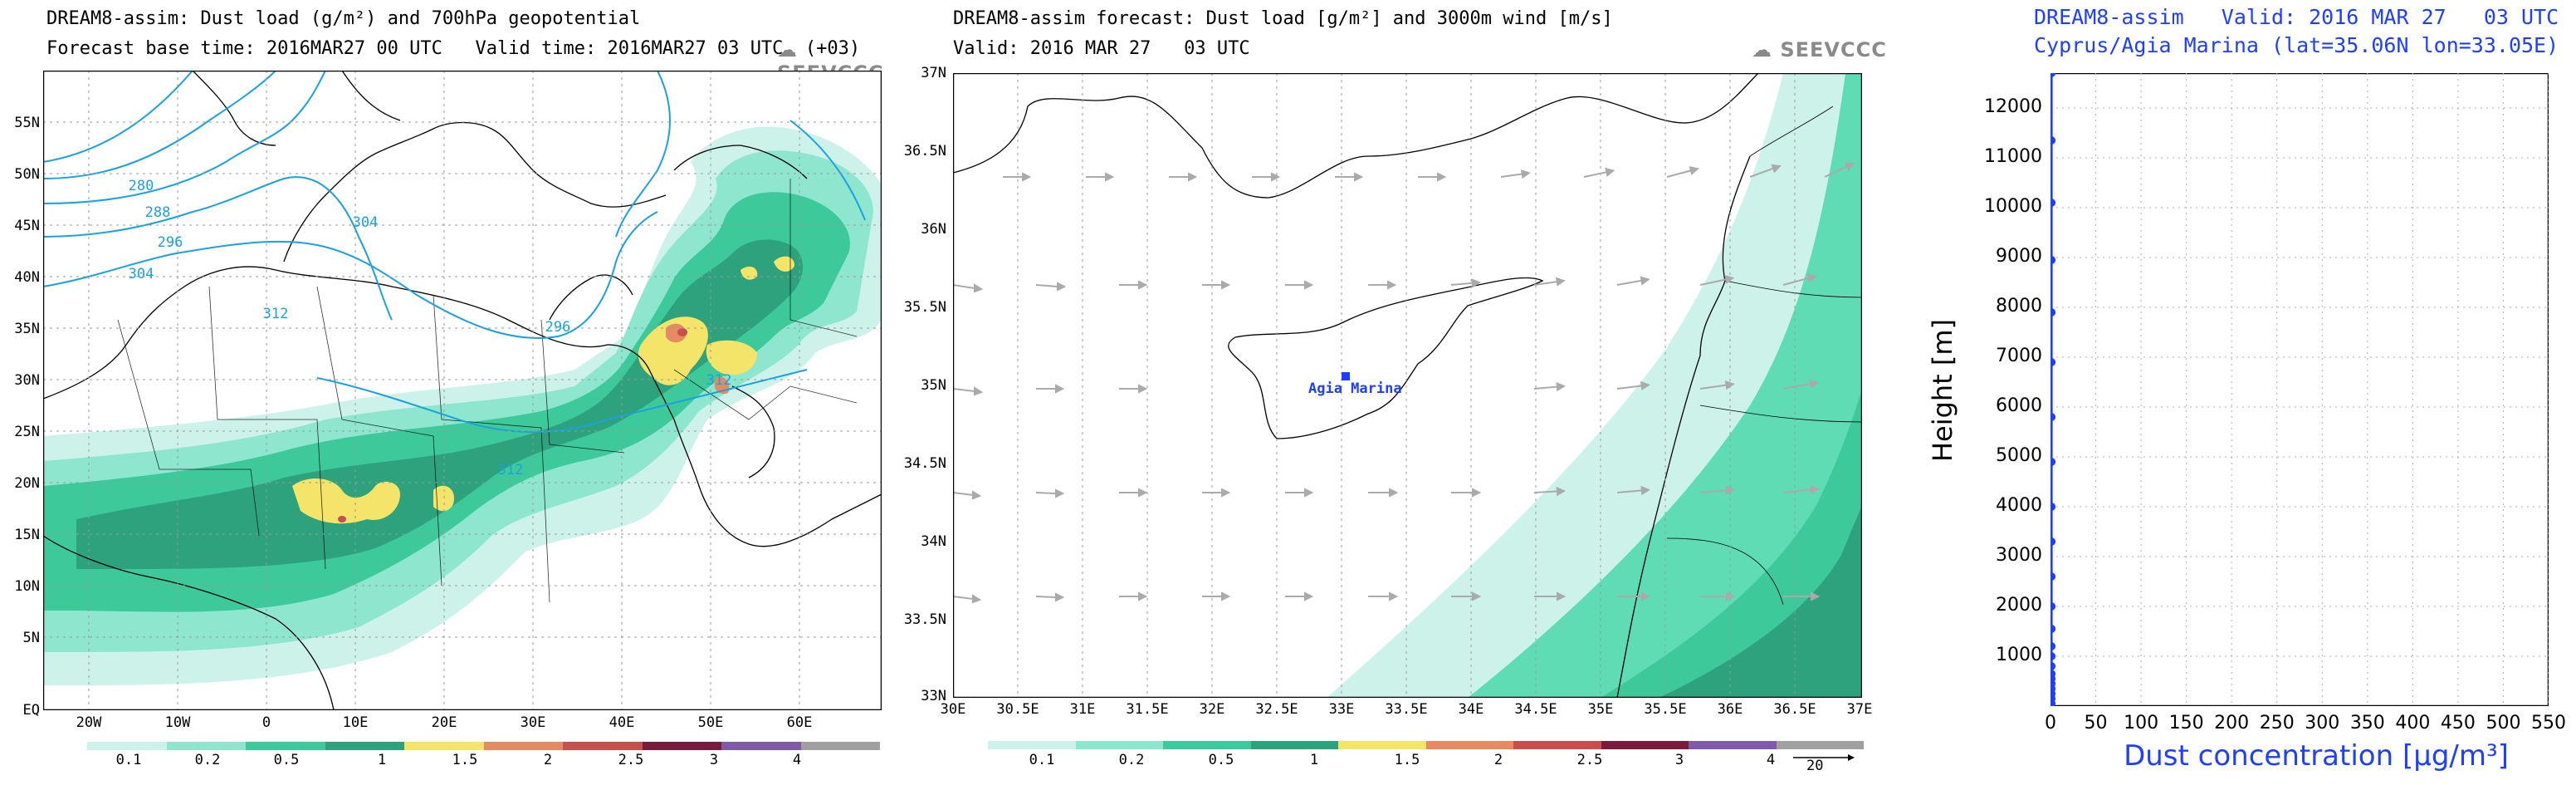 The image size is (2576, 785). What do you see at coordinates (933, 73) in the screenshot?
I see `lat-label: 37N` at bounding box center [933, 73].